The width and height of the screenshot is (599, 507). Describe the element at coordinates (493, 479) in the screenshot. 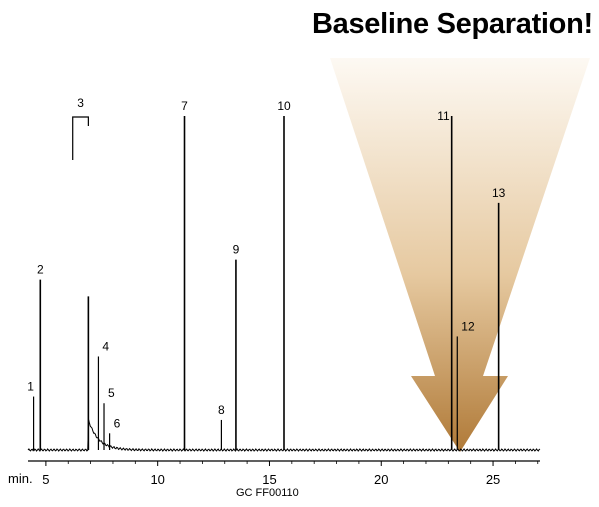

I see `x-tick-label: 25` at that location.